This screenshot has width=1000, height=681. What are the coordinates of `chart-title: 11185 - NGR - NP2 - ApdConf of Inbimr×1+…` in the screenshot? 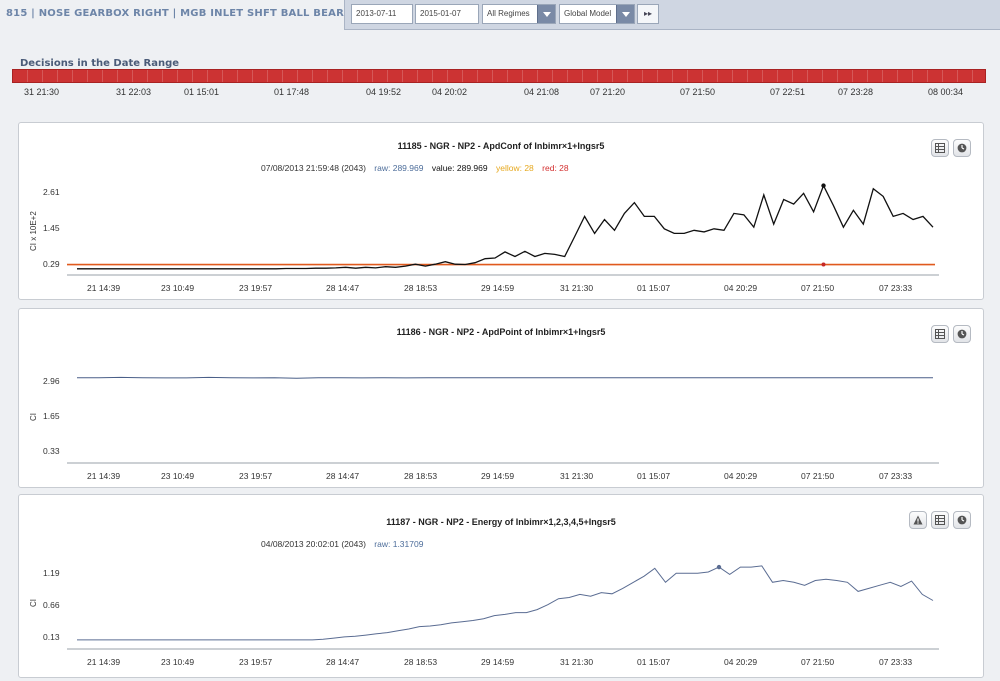 It's located at (501, 146).